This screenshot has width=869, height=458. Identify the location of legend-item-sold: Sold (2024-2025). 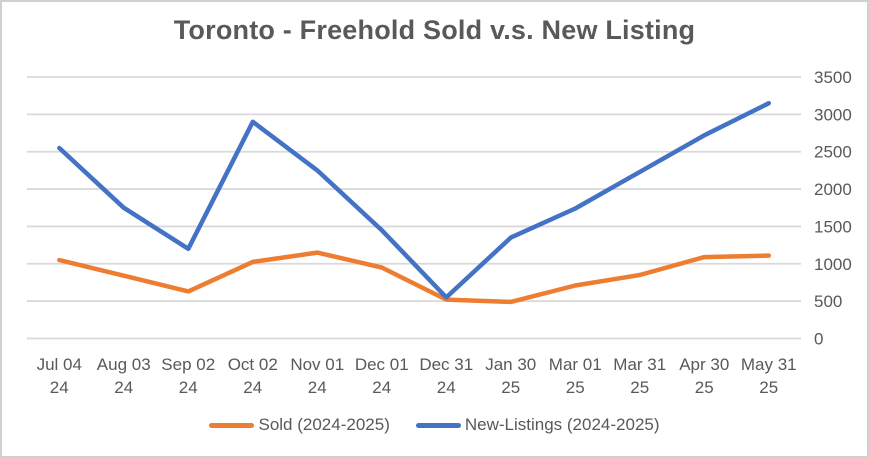
(299, 425).